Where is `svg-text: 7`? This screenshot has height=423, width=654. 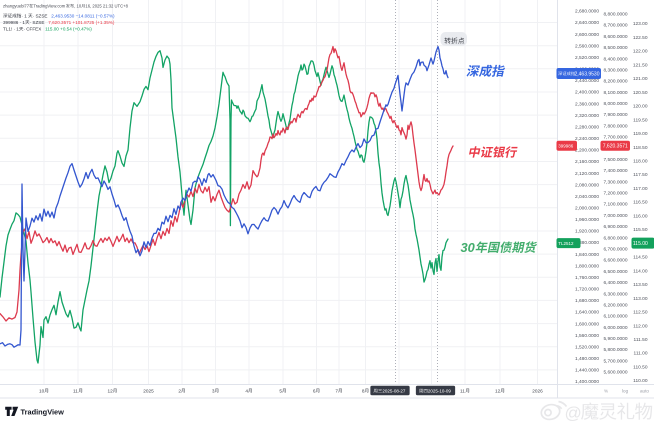 svg-text: 7 is located at coordinates (336, 390).